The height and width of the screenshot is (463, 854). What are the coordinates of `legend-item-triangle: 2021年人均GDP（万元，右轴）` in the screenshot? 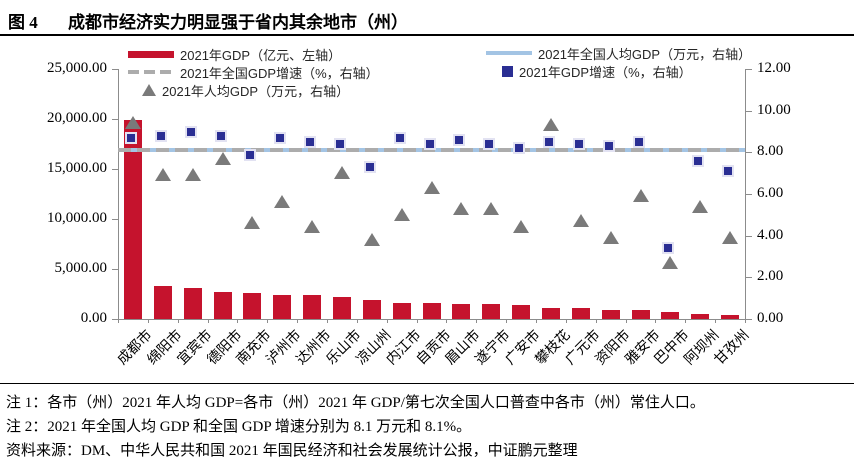 It's located at (238, 90).